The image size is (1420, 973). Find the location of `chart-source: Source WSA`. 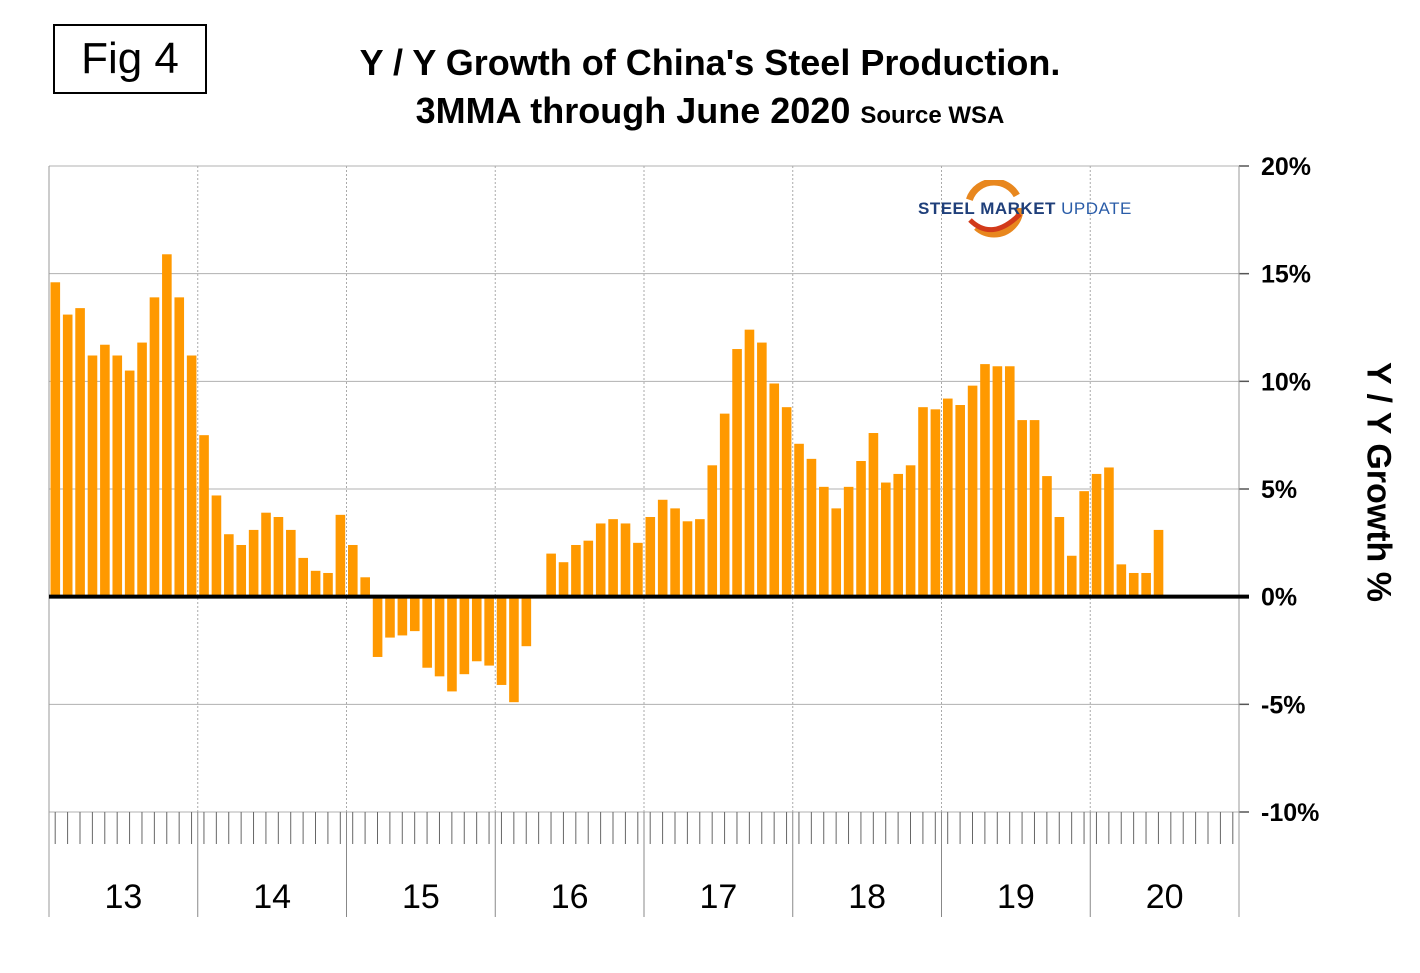

chart-source: Source WSA is located at coordinates (932, 115).